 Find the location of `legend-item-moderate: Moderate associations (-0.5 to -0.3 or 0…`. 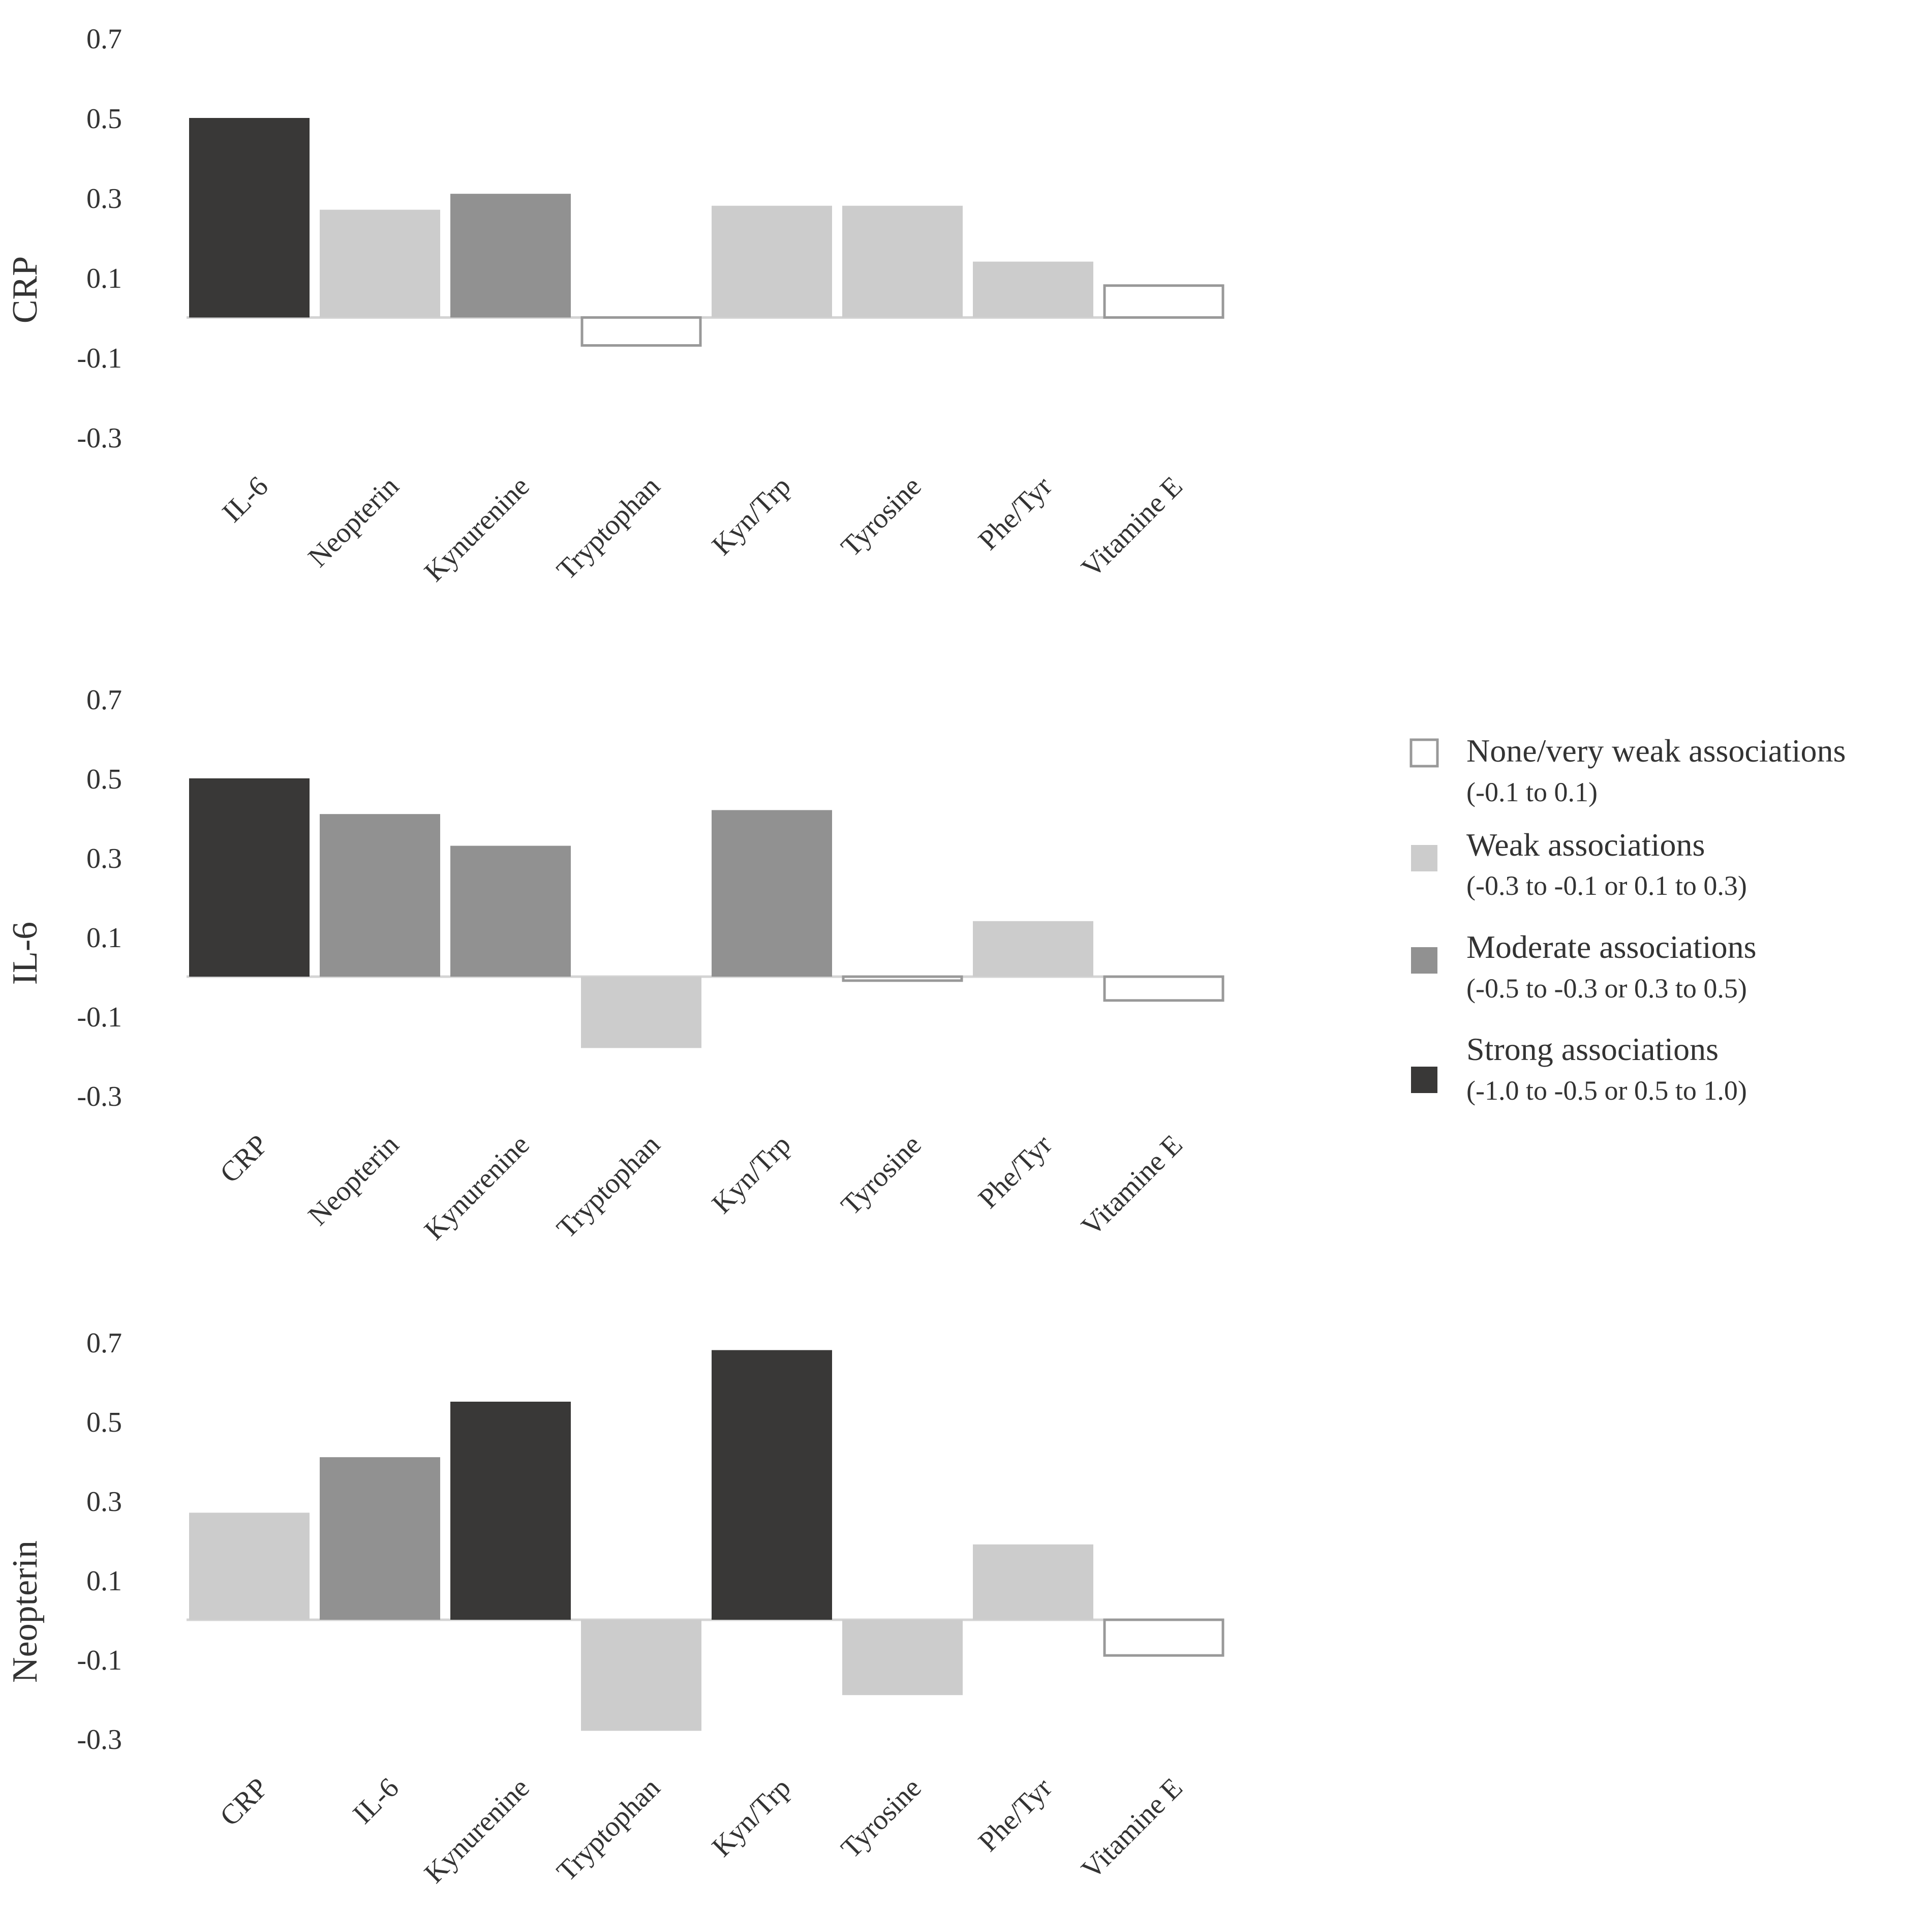

legend-item-moderate: Moderate associations (-0.5 to -0.3 or 0… is located at coordinates (1584, 966).